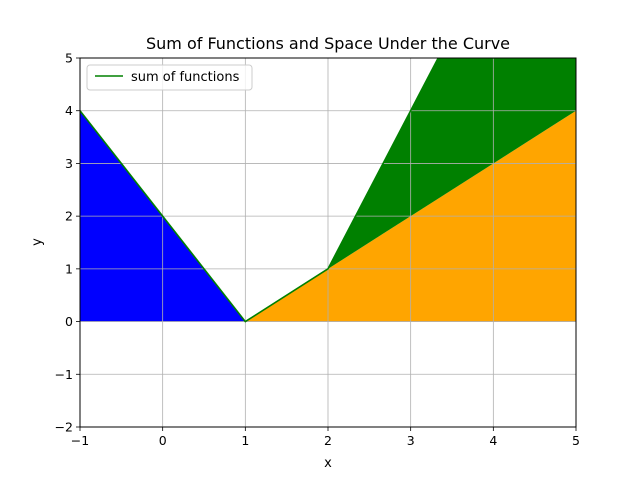 The width and height of the screenshot is (640, 480). I want to click on y-tick-label: 0, so click(69, 321).